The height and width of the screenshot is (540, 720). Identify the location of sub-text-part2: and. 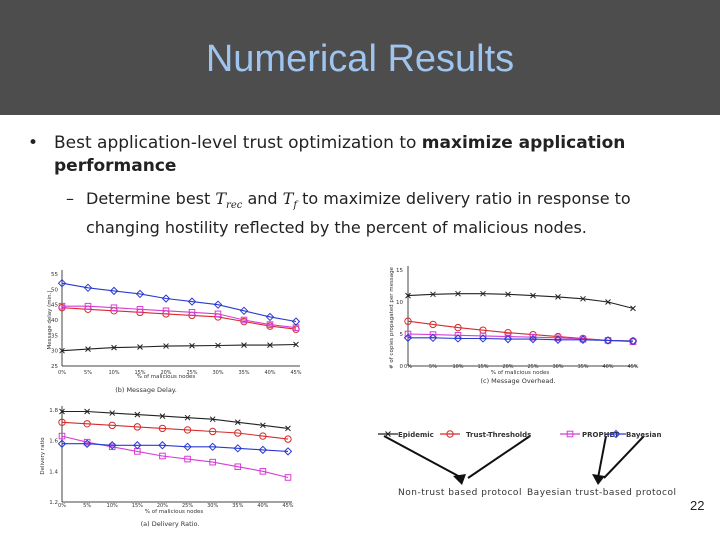
(262, 198).